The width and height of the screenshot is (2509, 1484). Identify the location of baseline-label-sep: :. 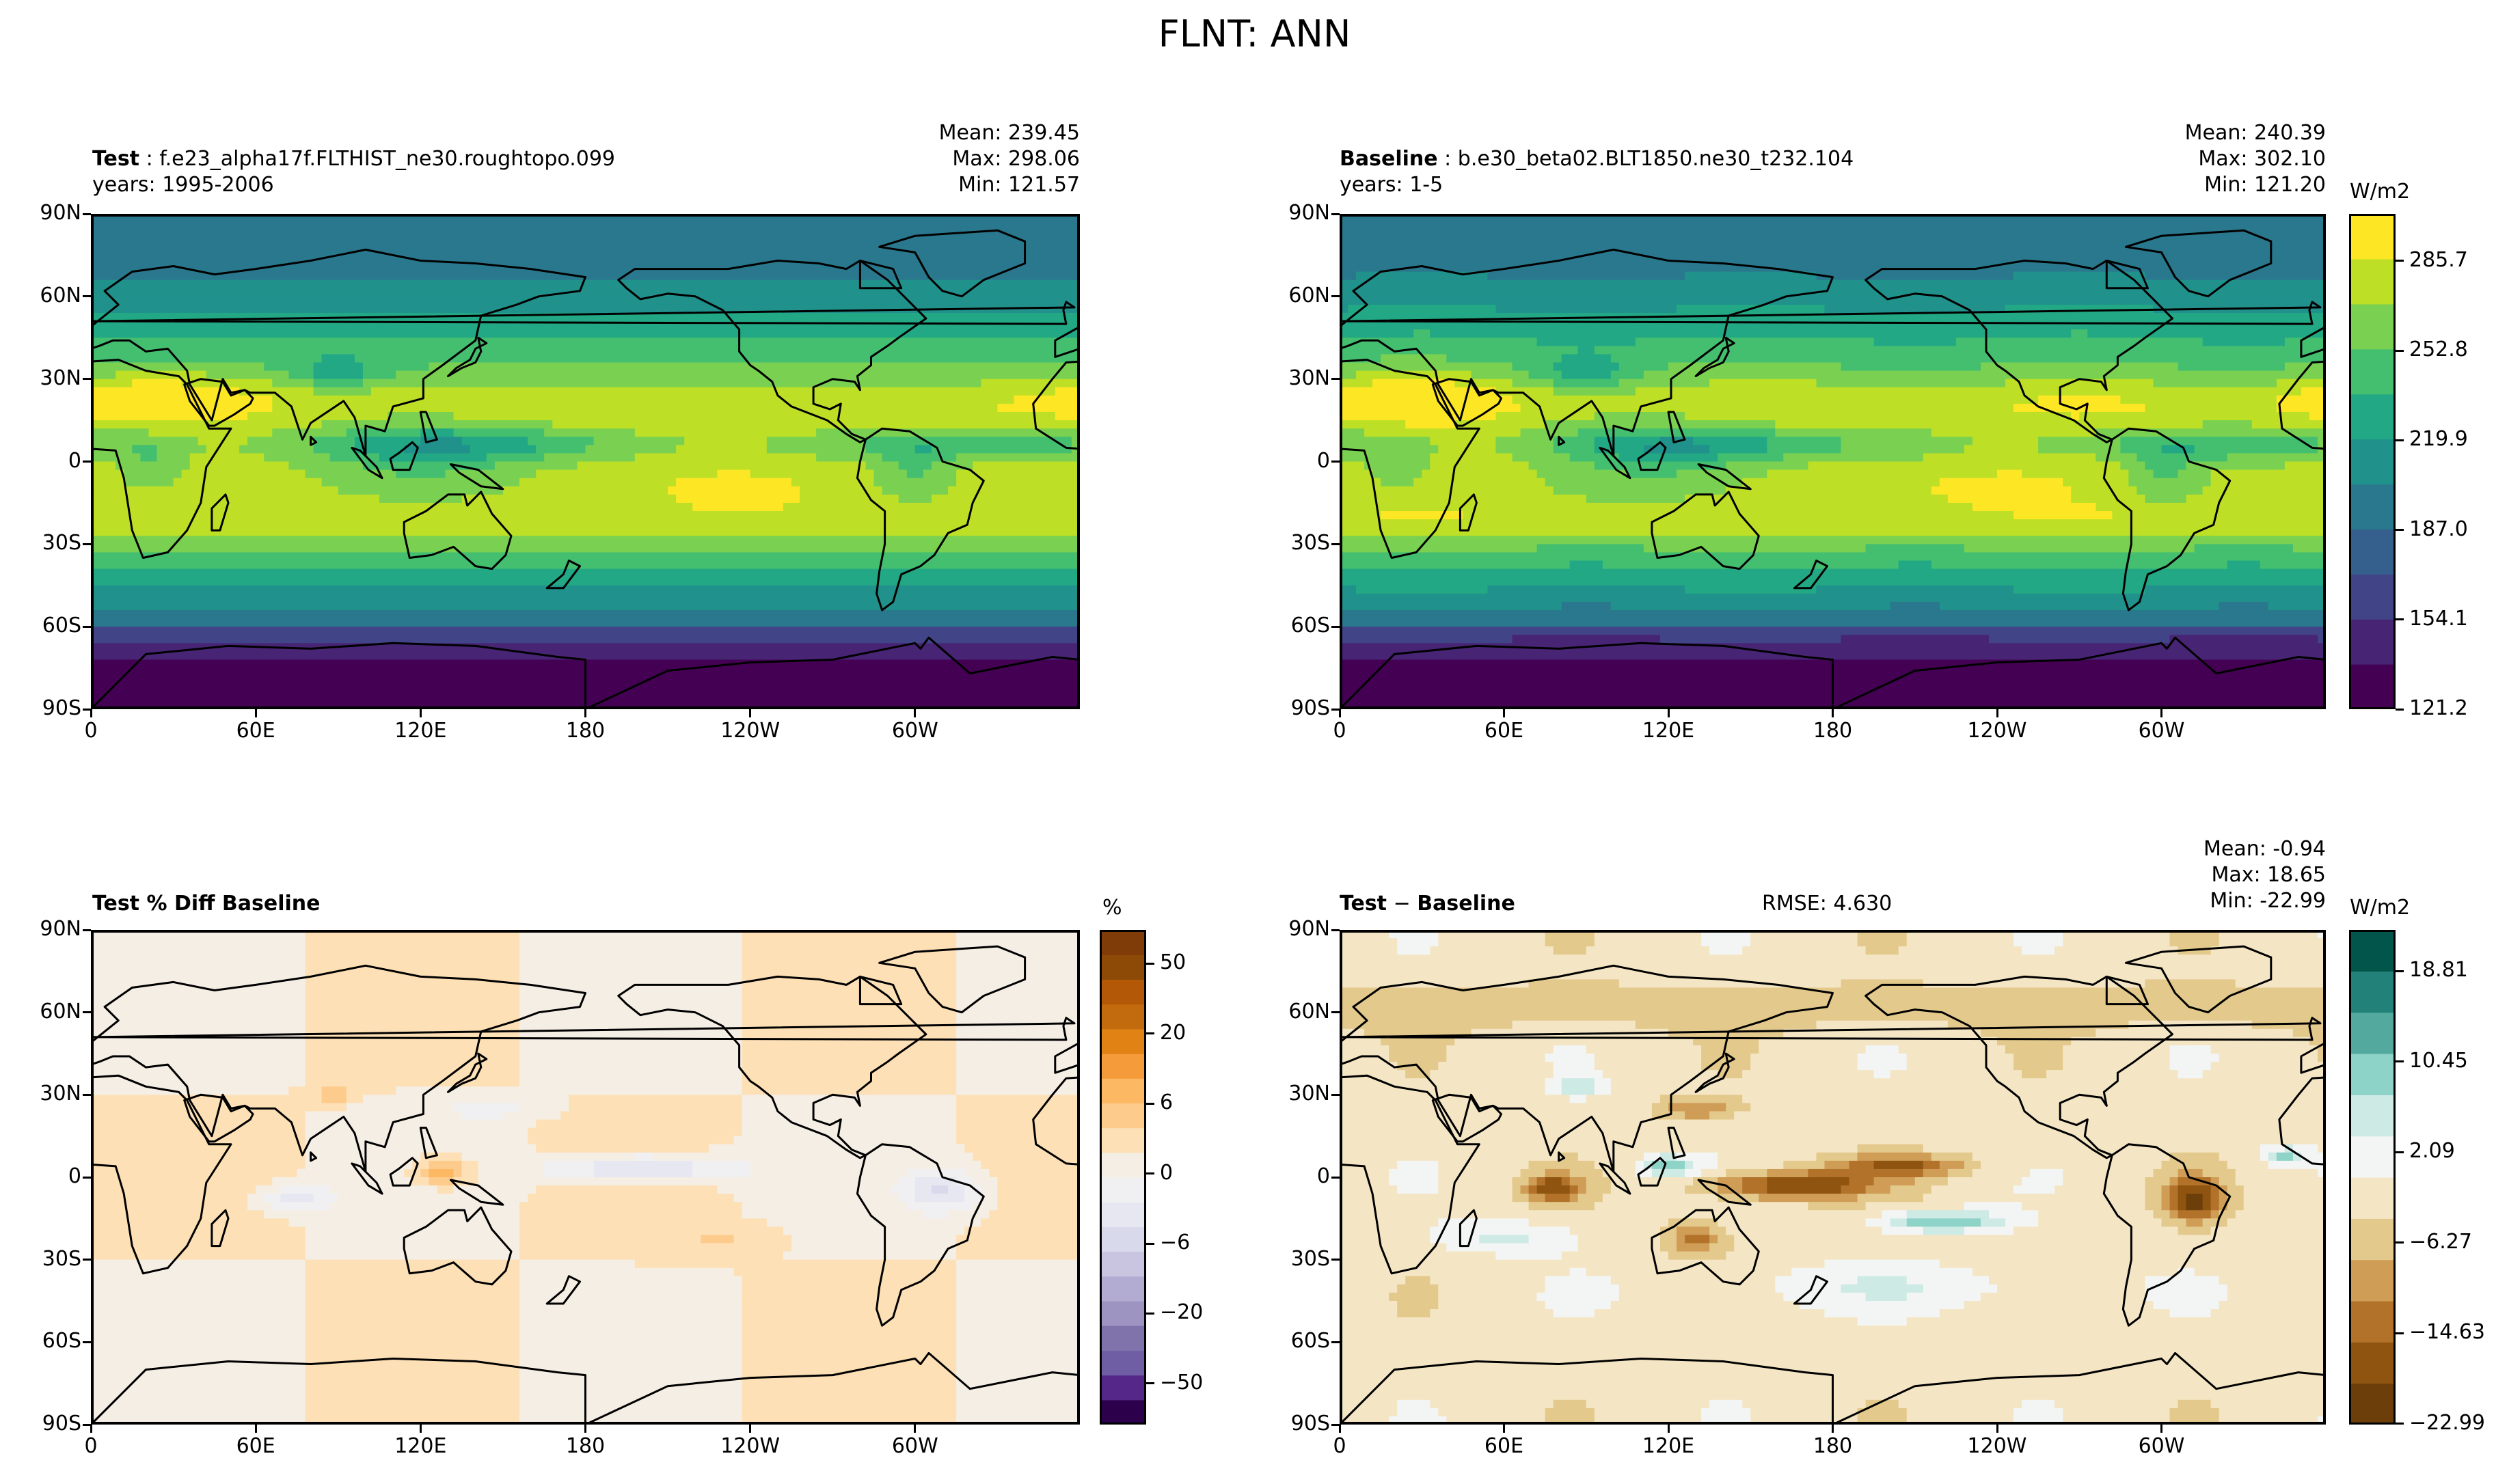
(1447, 159).